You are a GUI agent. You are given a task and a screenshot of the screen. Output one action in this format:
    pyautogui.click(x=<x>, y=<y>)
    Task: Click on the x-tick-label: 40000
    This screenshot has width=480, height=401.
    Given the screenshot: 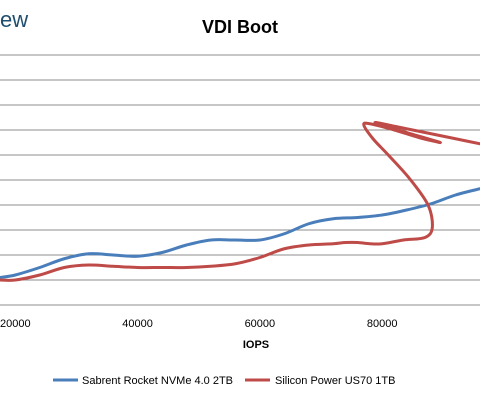 What is the action you would take?
    pyautogui.click(x=137, y=324)
    